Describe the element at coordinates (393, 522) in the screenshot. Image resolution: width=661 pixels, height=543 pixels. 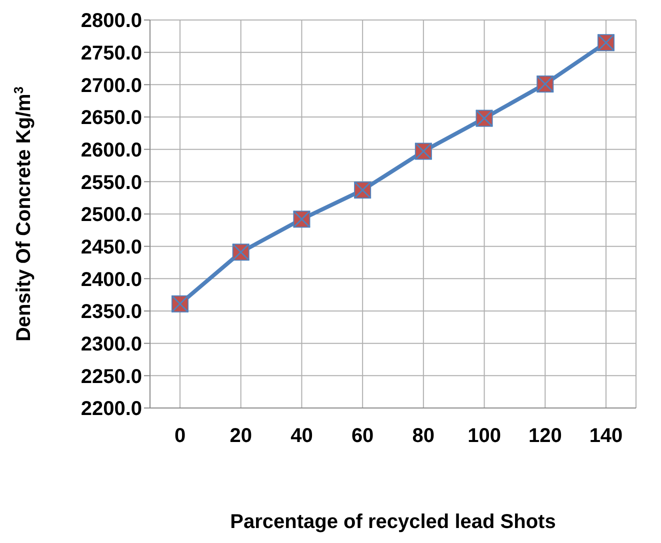
I see `x-axis-title: Parcentage of recycled lead Shots` at that location.